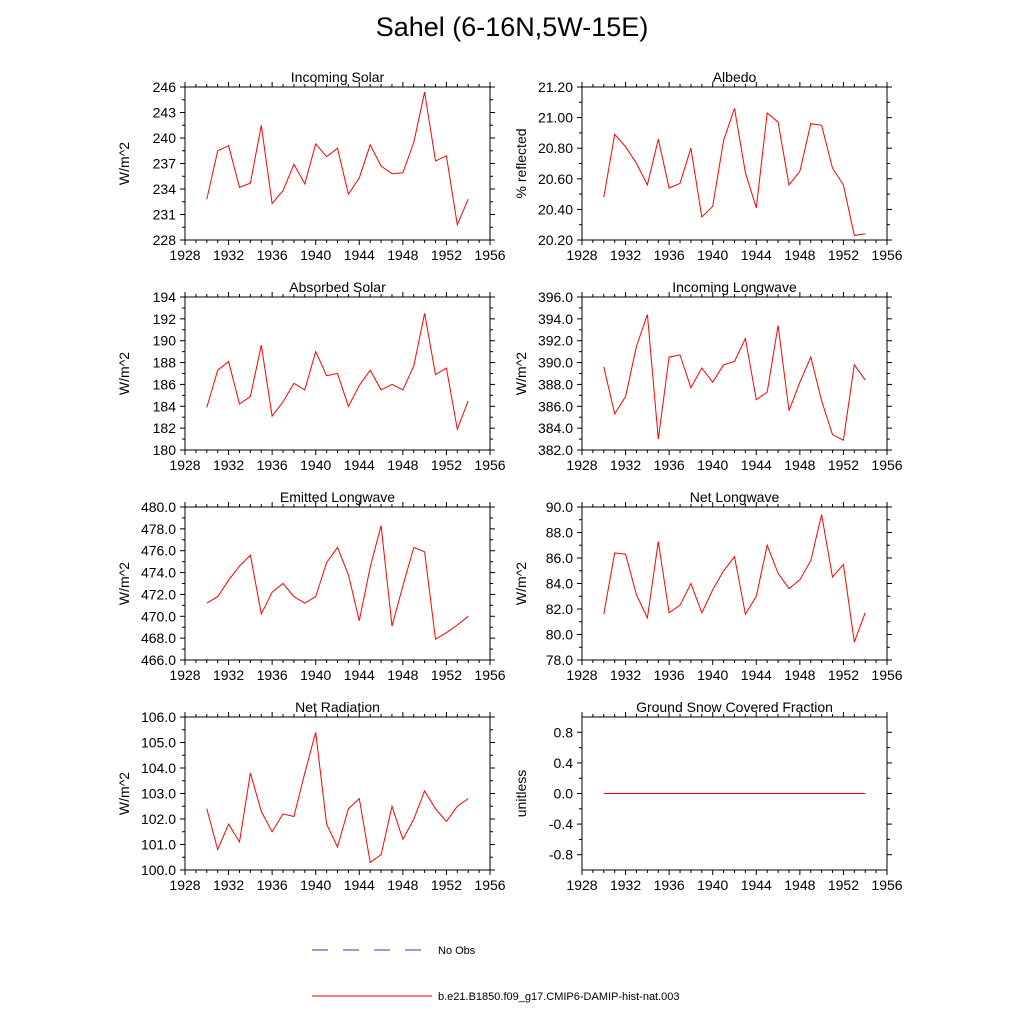 Image resolution: width=1024 pixels, height=1024 pixels. I want to click on y-tick-label: 476.0, so click(158, 551).